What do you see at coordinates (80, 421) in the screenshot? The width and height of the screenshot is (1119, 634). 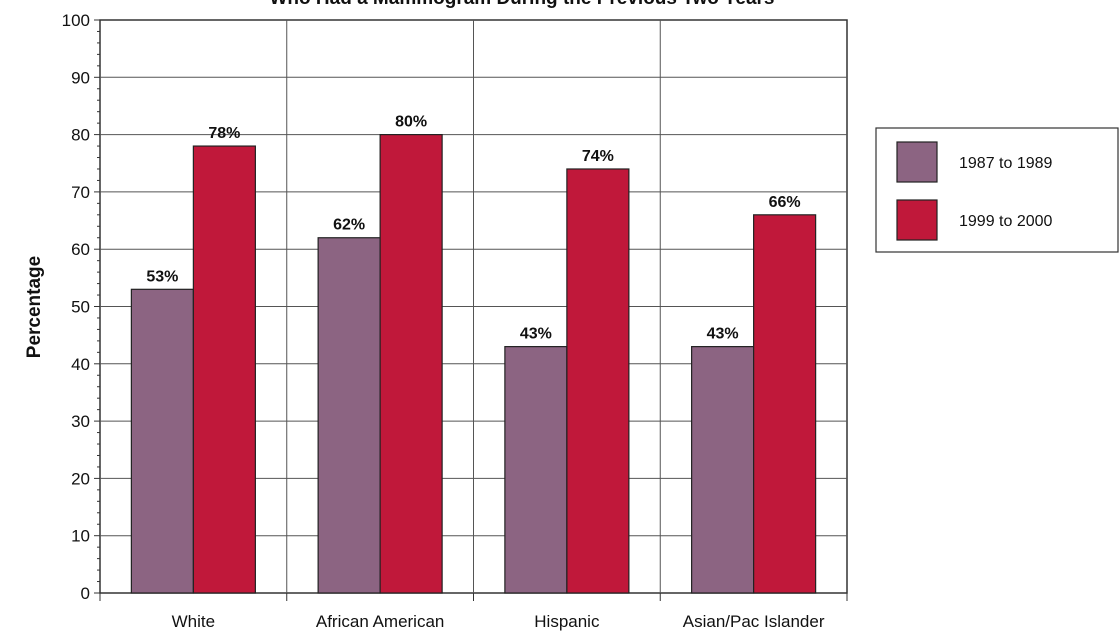 I see `y-tick-label: 30` at bounding box center [80, 421].